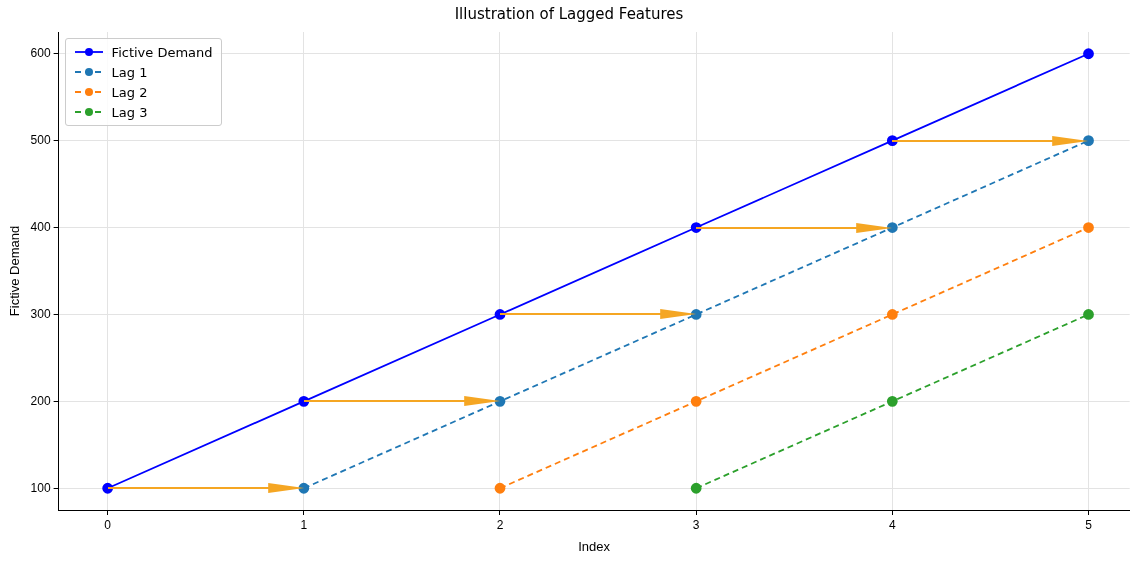 This screenshot has width=1136, height=561. What do you see at coordinates (569, 13) in the screenshot?
I see `chart-title: Illustration of Lagged Features` at bounding box center [569, 13].